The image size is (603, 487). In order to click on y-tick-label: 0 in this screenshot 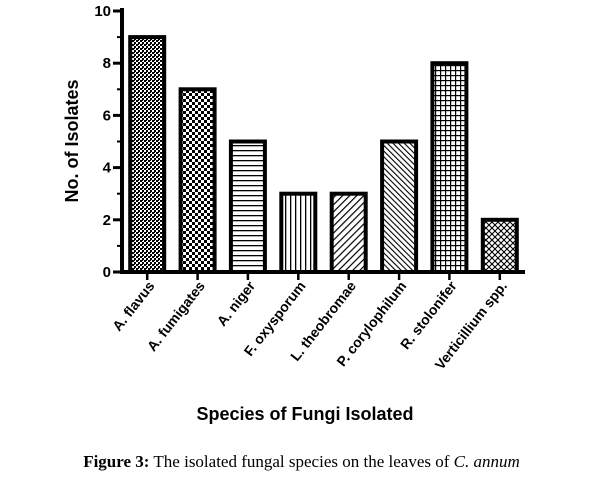, I will do `click(107, 272)`.